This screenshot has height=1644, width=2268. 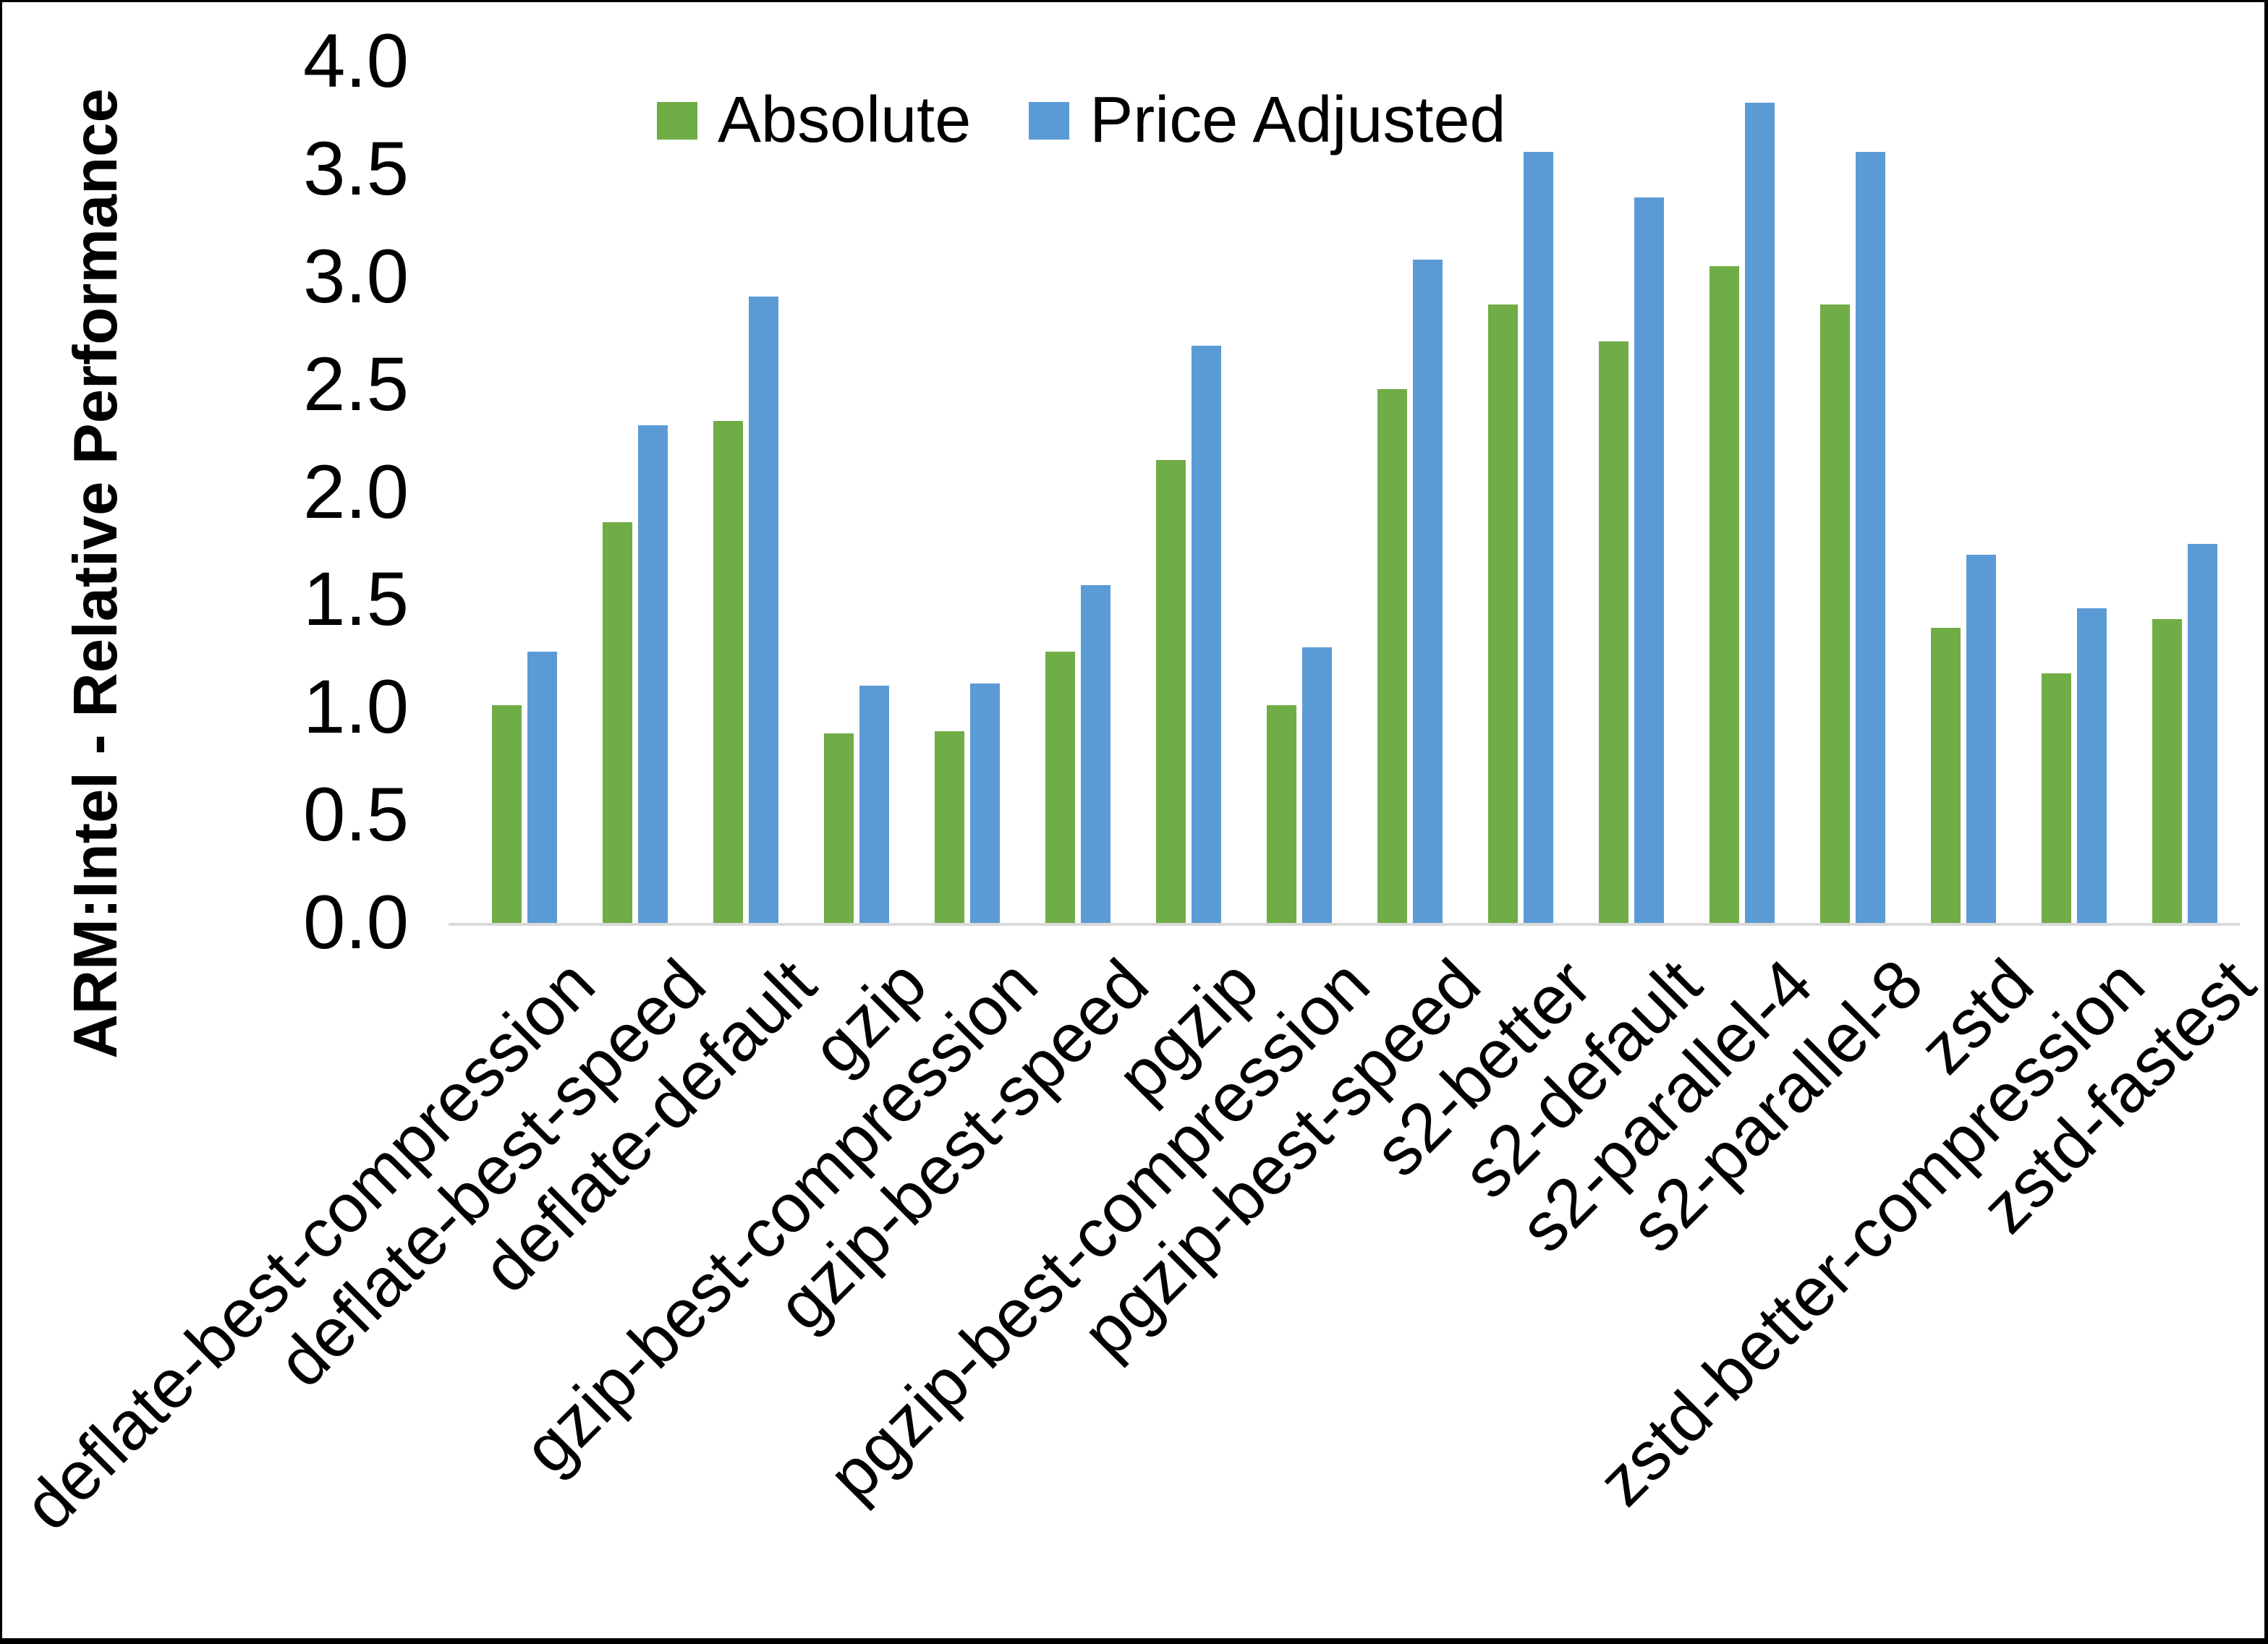 What do you see at coordinates (356, 491) in the screenshot?
I see `y-tick-2.0: 2.0` at bounding box center [356, 491].